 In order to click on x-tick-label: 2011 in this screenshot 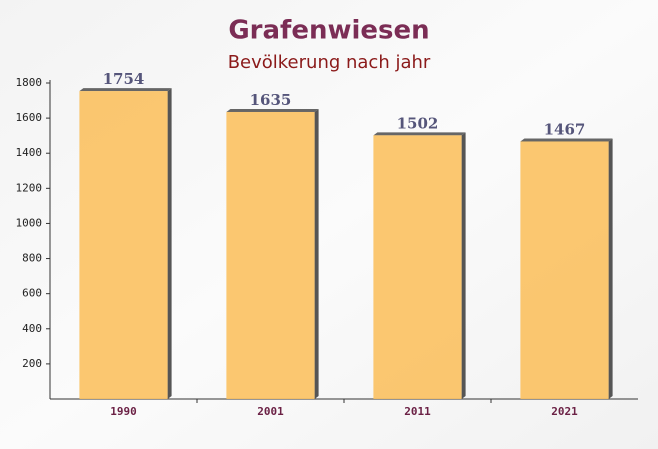, I will do `click(417, 411)`.